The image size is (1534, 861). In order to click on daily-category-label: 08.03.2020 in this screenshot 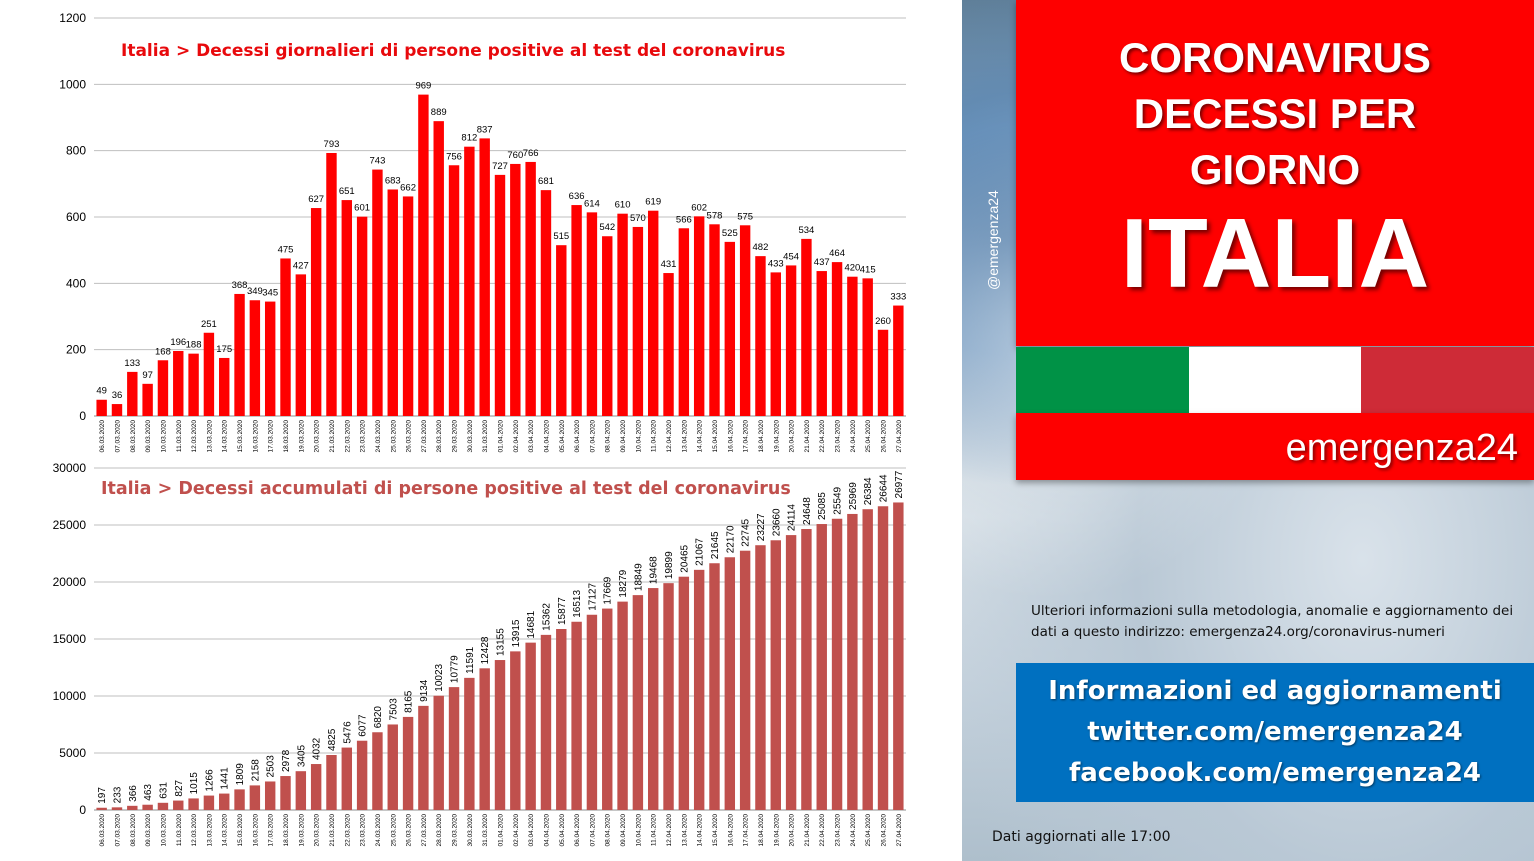, I will do `click(133, 436)`.